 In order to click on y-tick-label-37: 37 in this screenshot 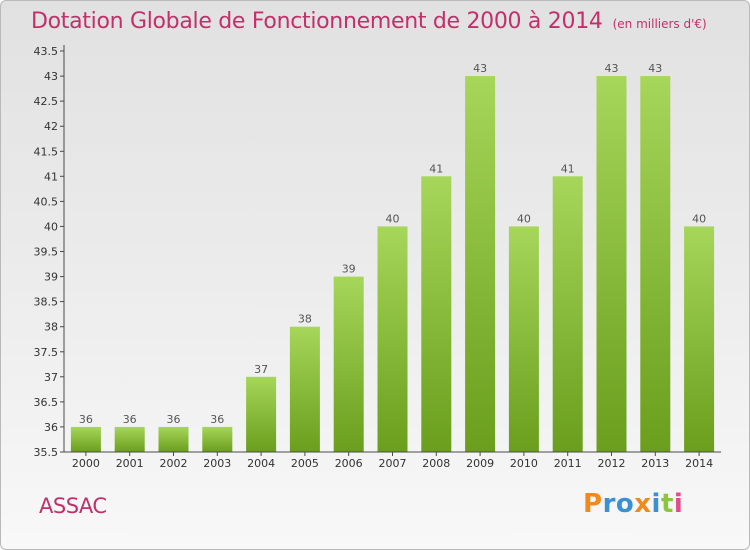, I will do `click(51, 377)`.